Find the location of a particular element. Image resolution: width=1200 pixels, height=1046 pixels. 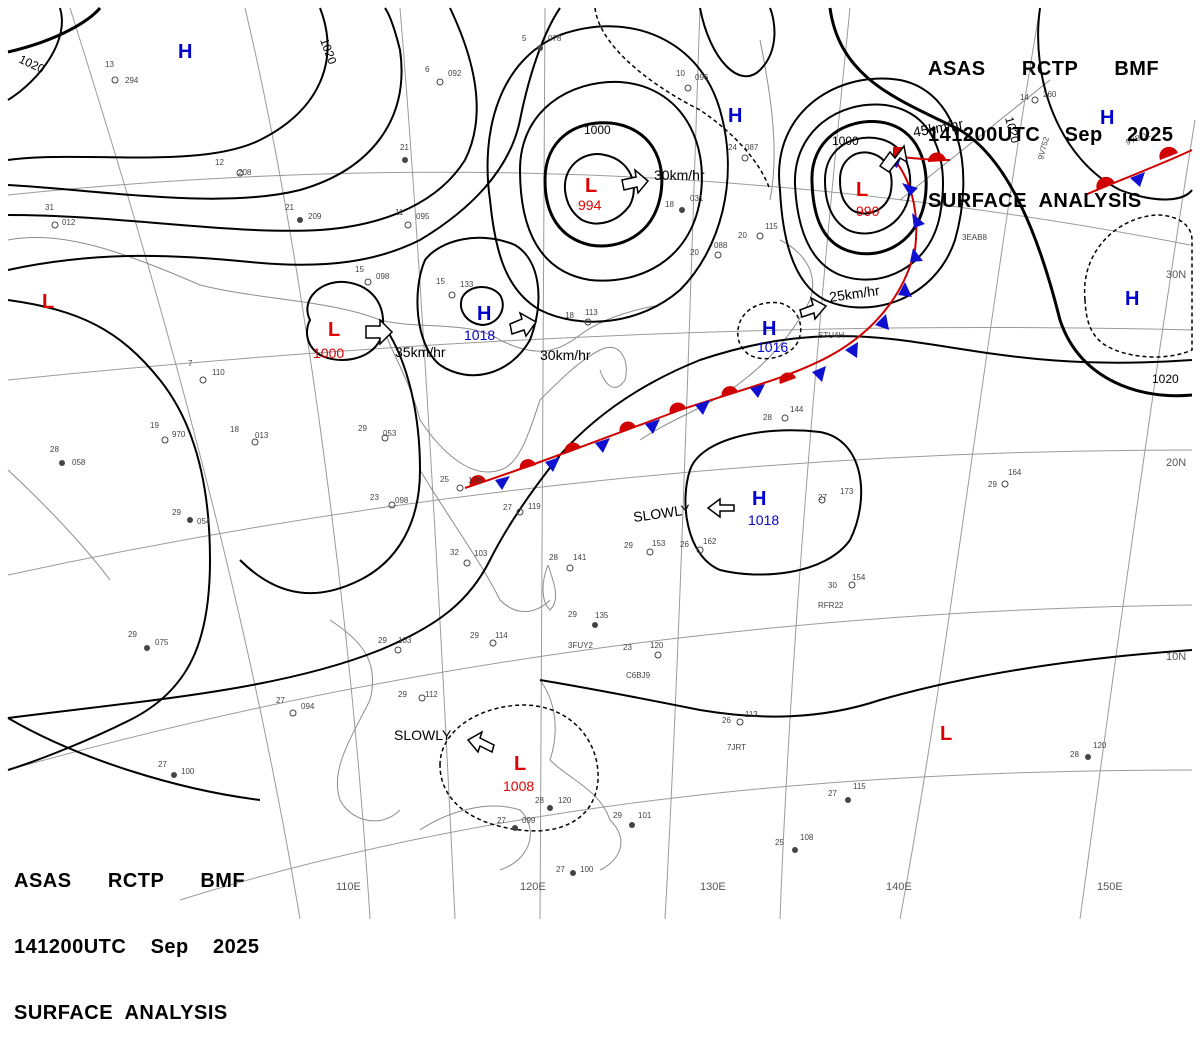

philippines-coast is located at coordinates (580, 775).